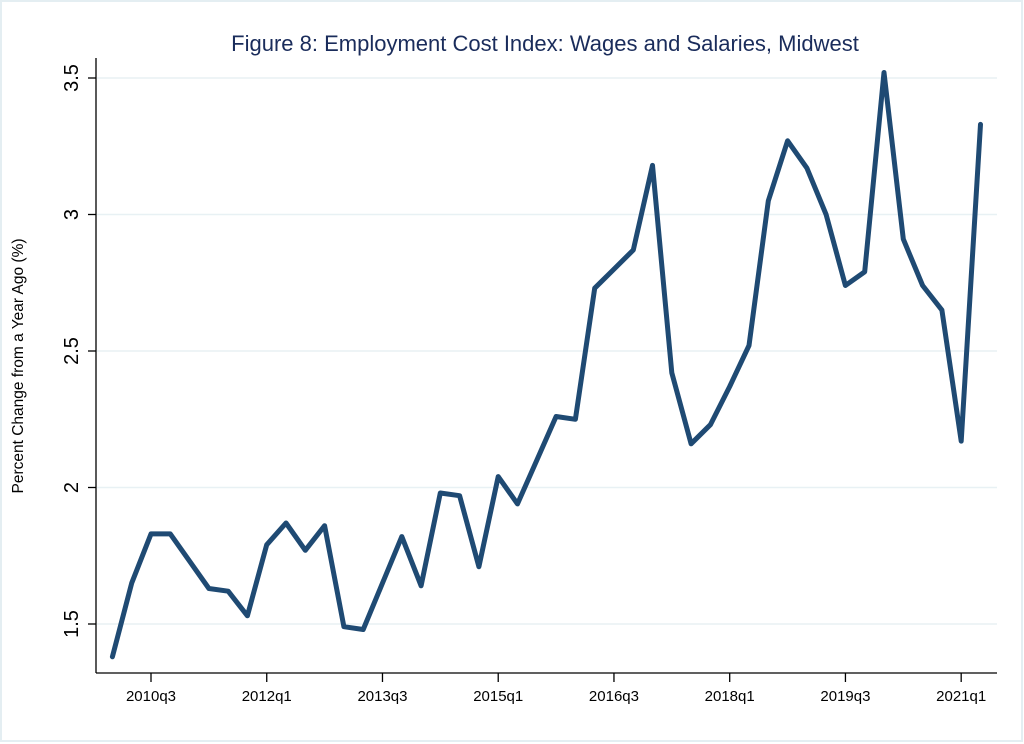  What do you see at coordinates (72, 351) in the screenshot?
I see `y-tick-label: 2.5` at bounding box center [72, 351].